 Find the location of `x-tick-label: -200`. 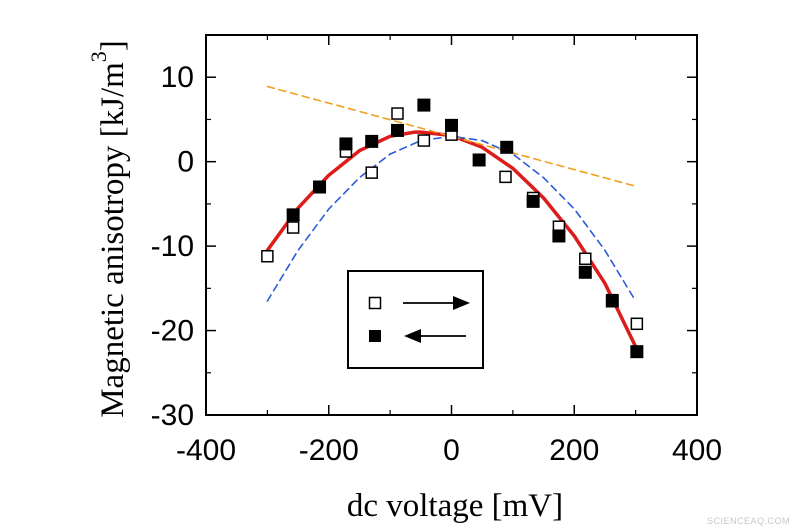

x-tick-label: -200 is located at coordinates (329, 450).